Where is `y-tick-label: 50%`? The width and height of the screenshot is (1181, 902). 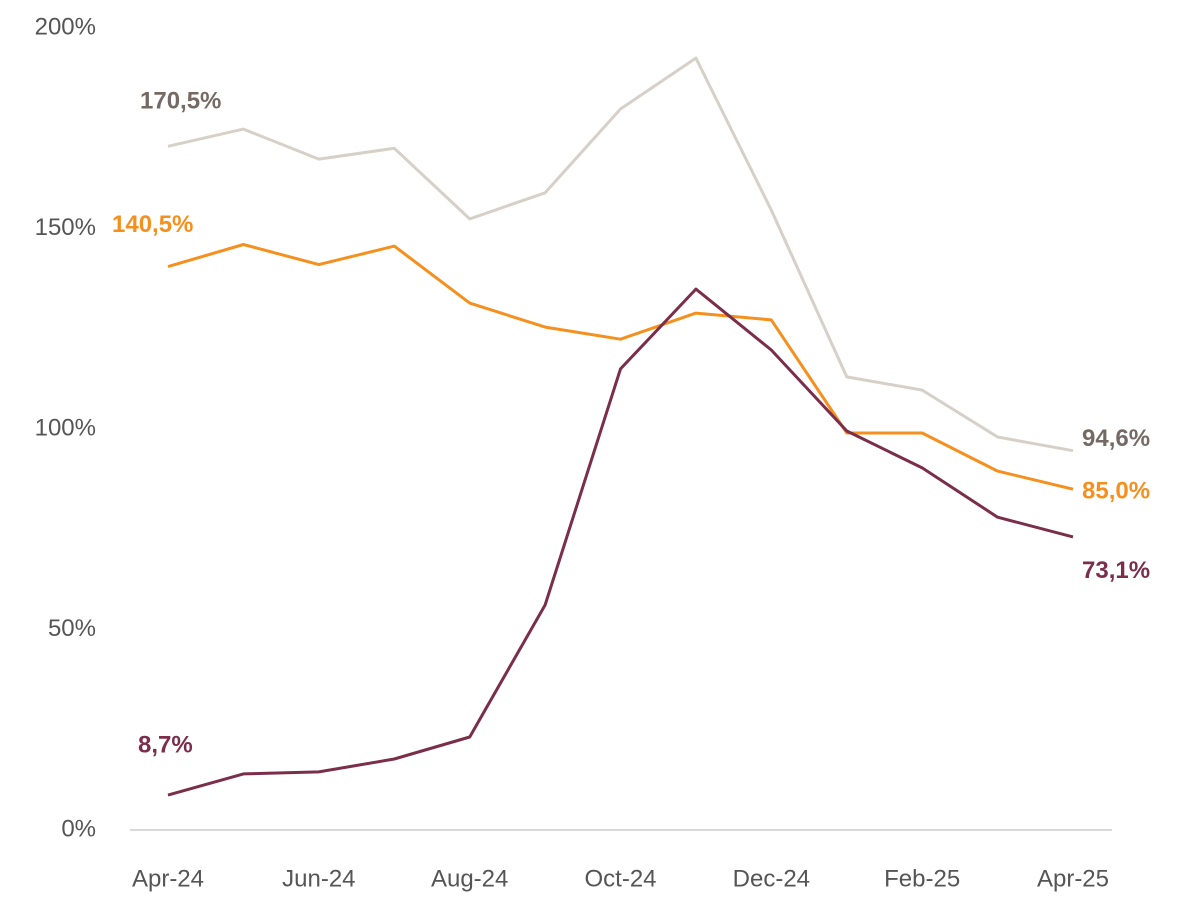
y-tick-label: 50% is located at coordinates (72, 628).